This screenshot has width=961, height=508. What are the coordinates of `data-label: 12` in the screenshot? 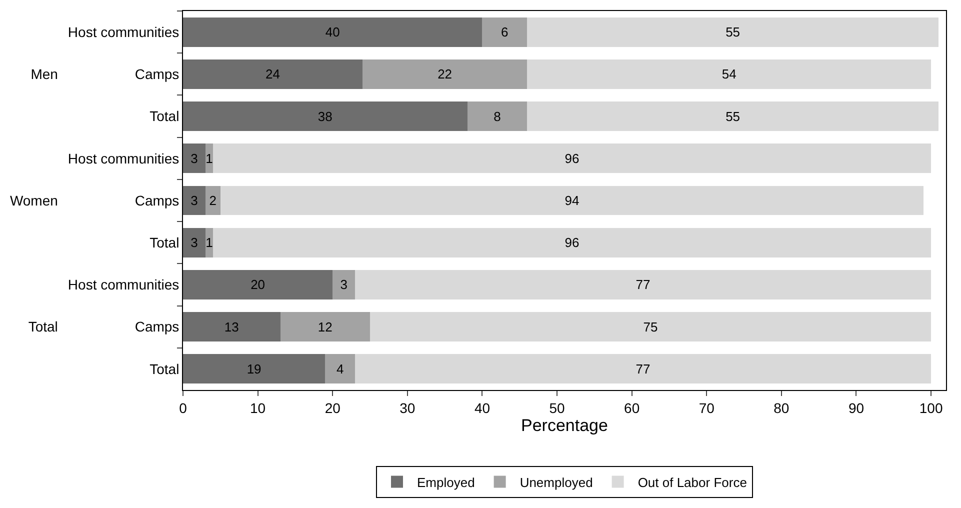 It's located at (325, 326).